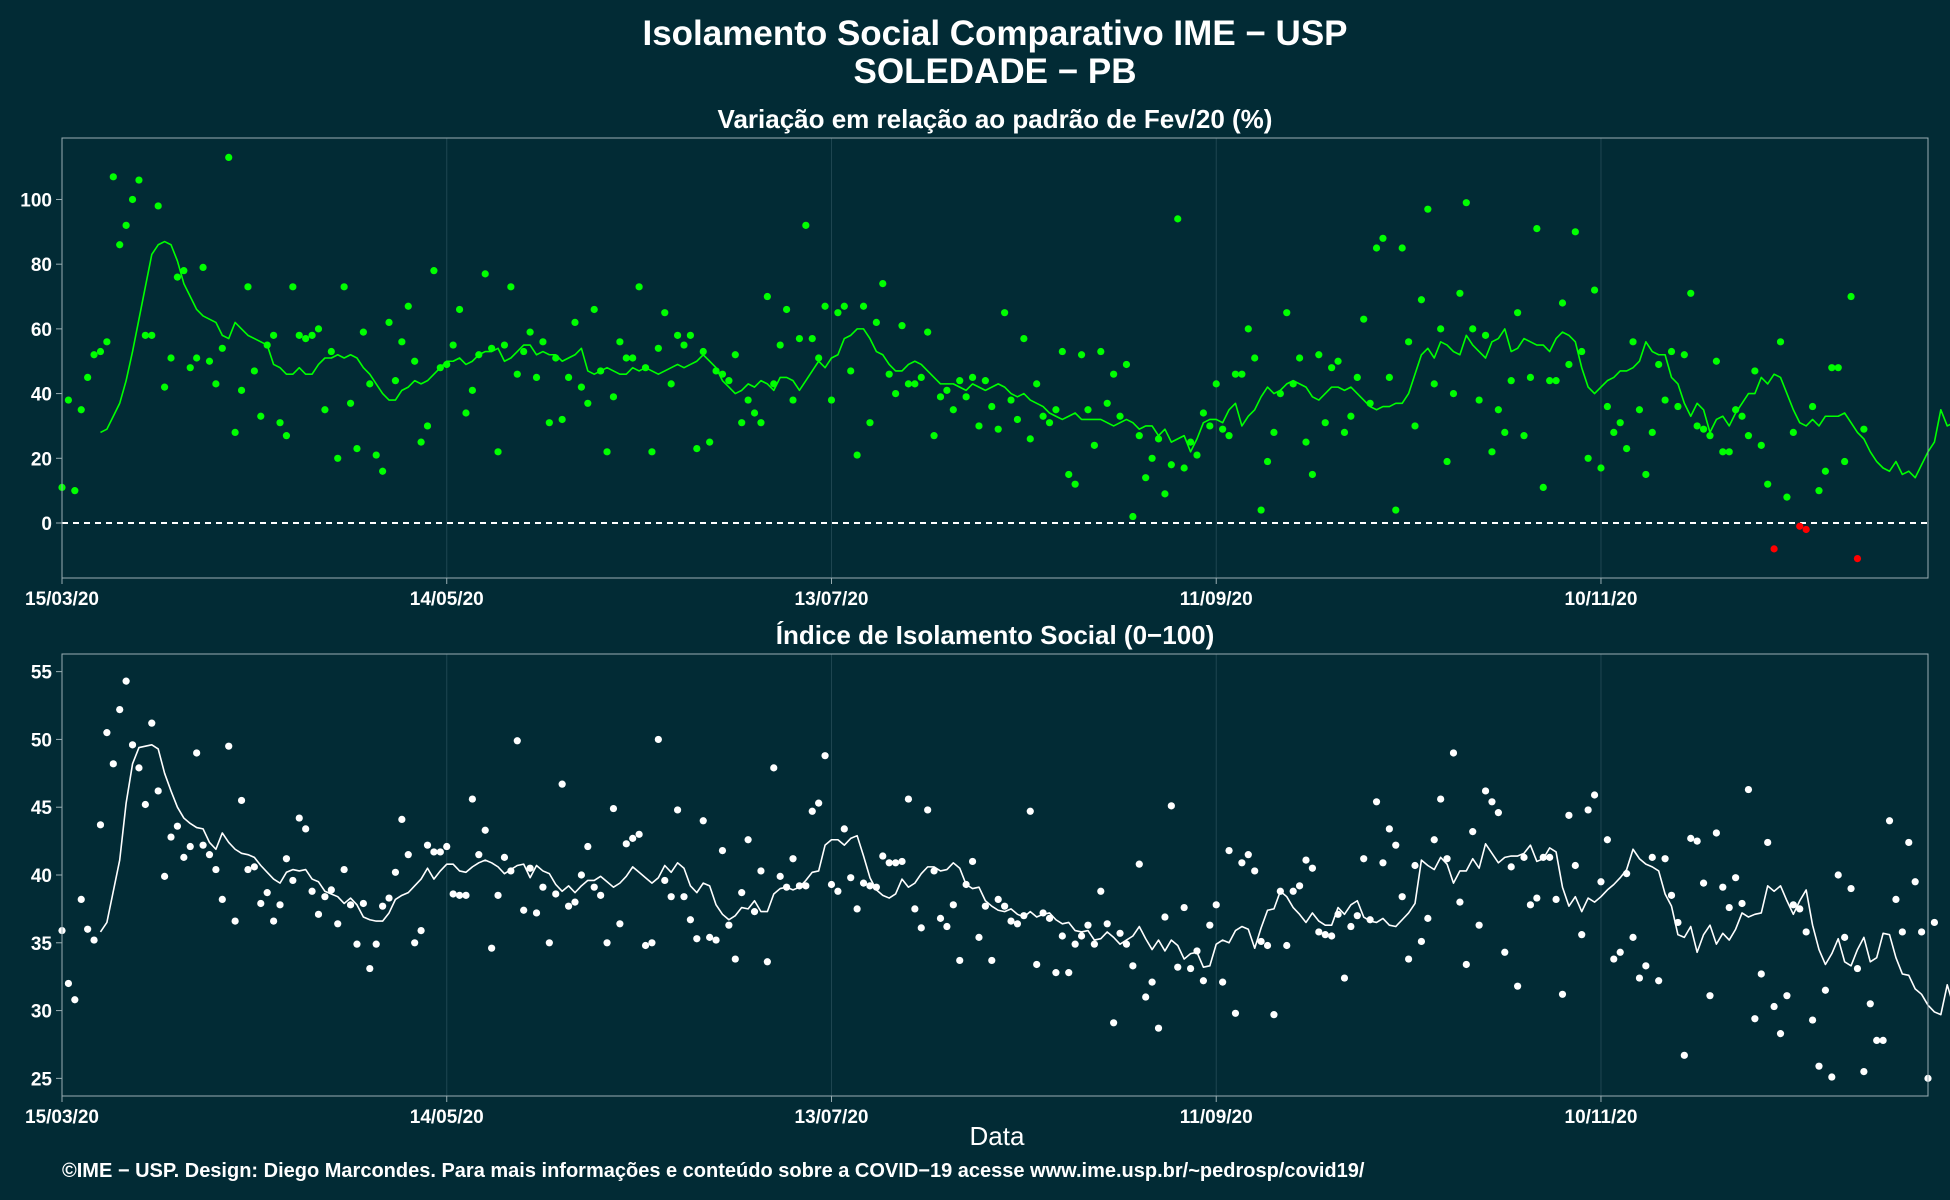 Image resolution: width=1950 pixels, height=1200 pixels. Describe the element at coordinates (1601, 599) in the screenshot. I see `top-x-tick-label: 10/11/20` at that location.